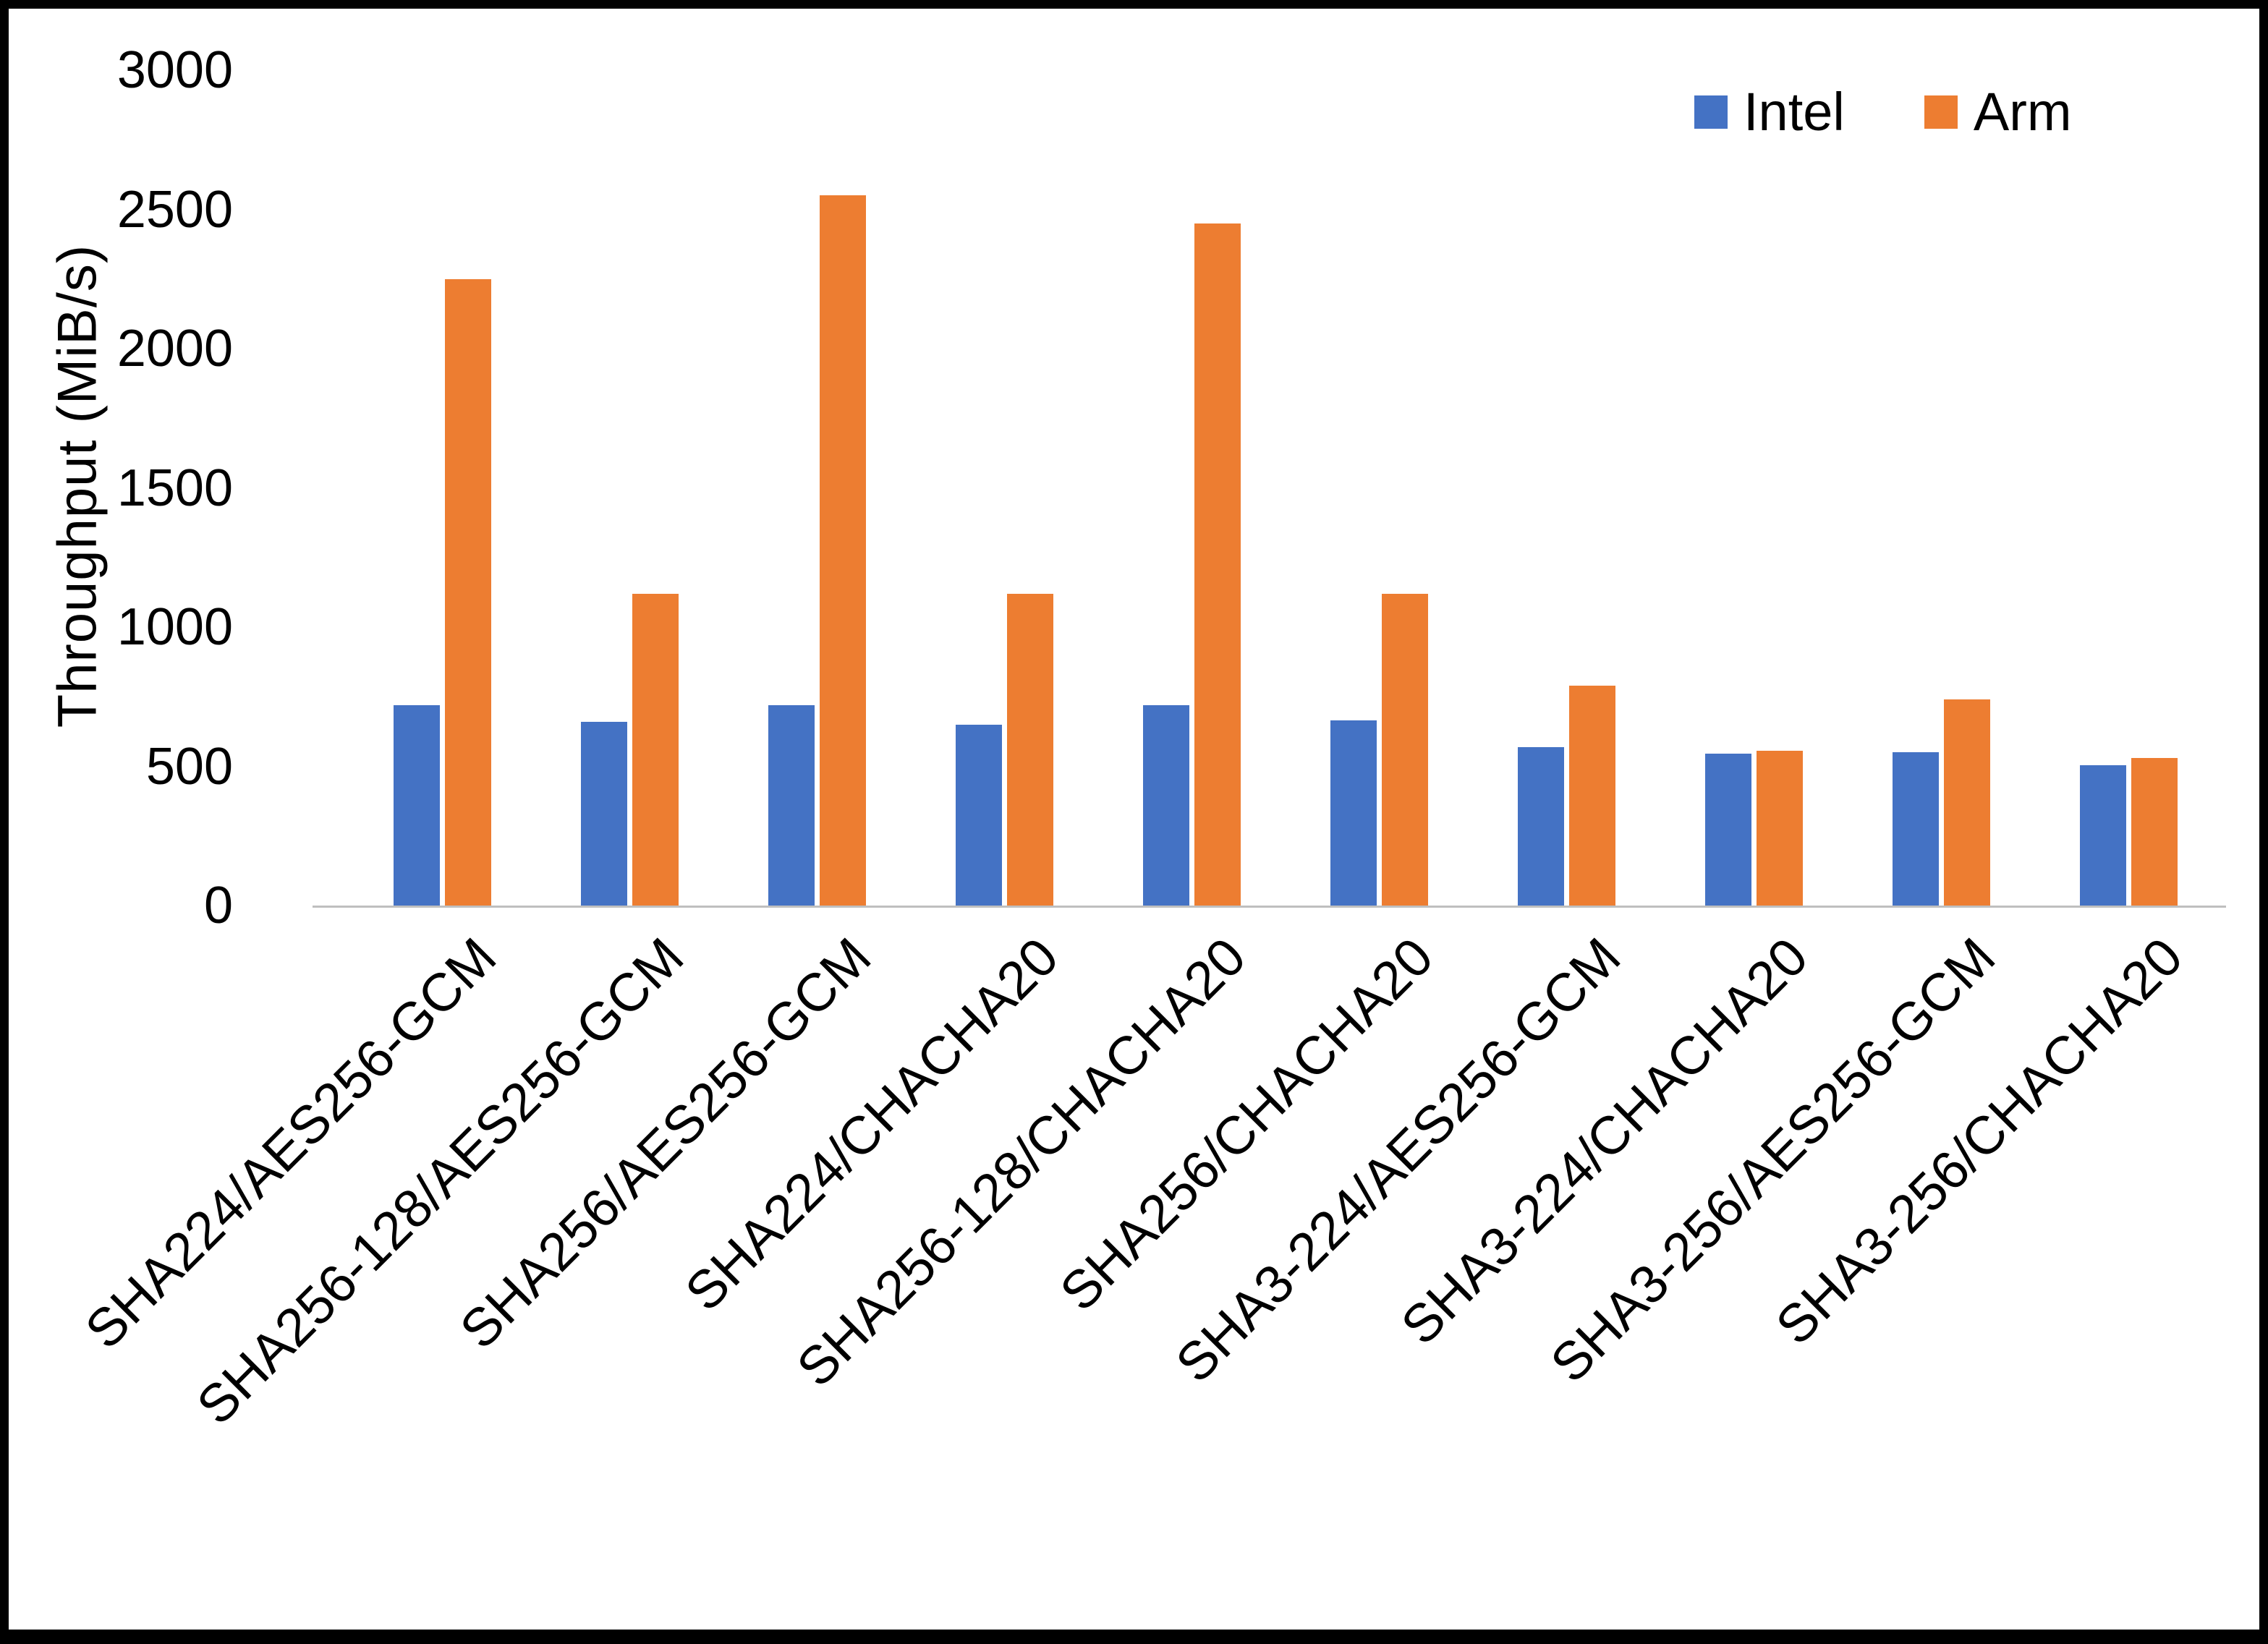 The height and width of the screenshot is (1644, 2268). What do you see at coordinates (174, 349) in the screenshot?
I see `y-tick-label: 2000` at bounding box center [174, 349].